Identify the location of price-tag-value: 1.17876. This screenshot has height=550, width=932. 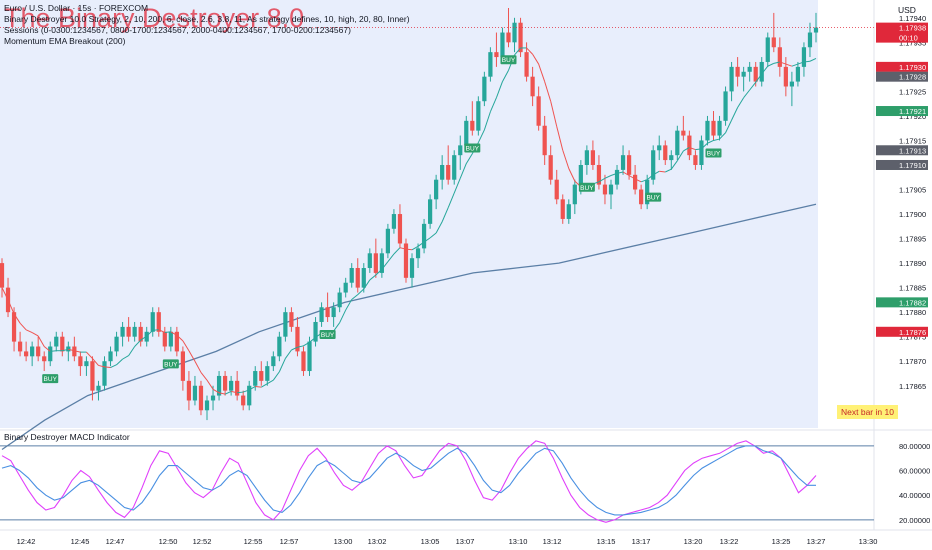
(912, 332).